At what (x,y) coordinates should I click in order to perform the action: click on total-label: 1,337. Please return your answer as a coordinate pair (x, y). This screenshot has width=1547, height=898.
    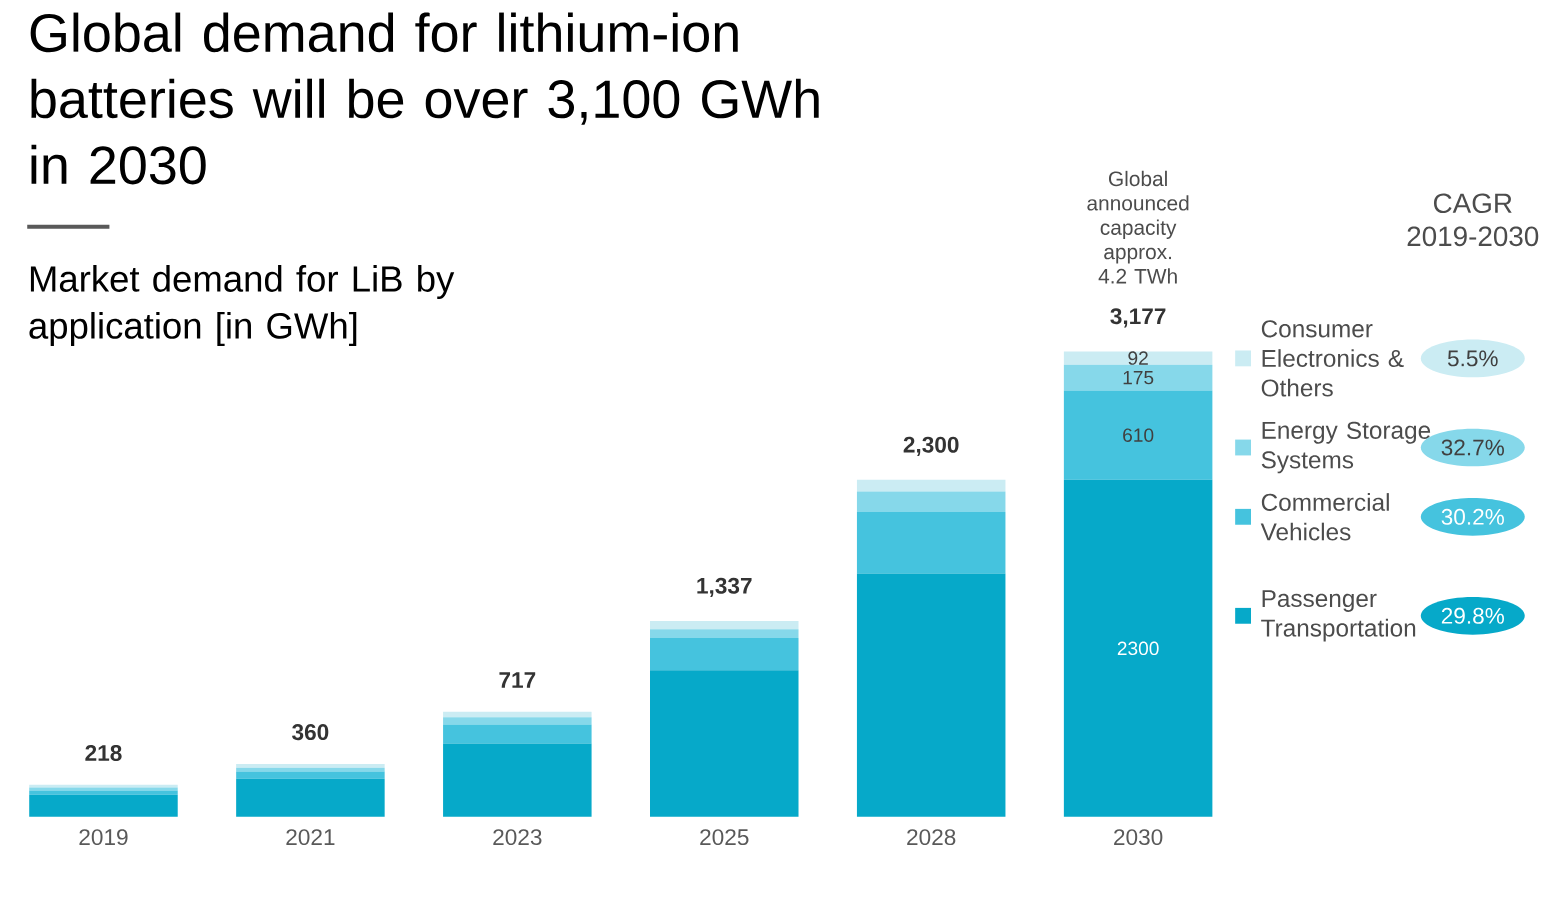
    Looking at the image, I should click on (724, 587).